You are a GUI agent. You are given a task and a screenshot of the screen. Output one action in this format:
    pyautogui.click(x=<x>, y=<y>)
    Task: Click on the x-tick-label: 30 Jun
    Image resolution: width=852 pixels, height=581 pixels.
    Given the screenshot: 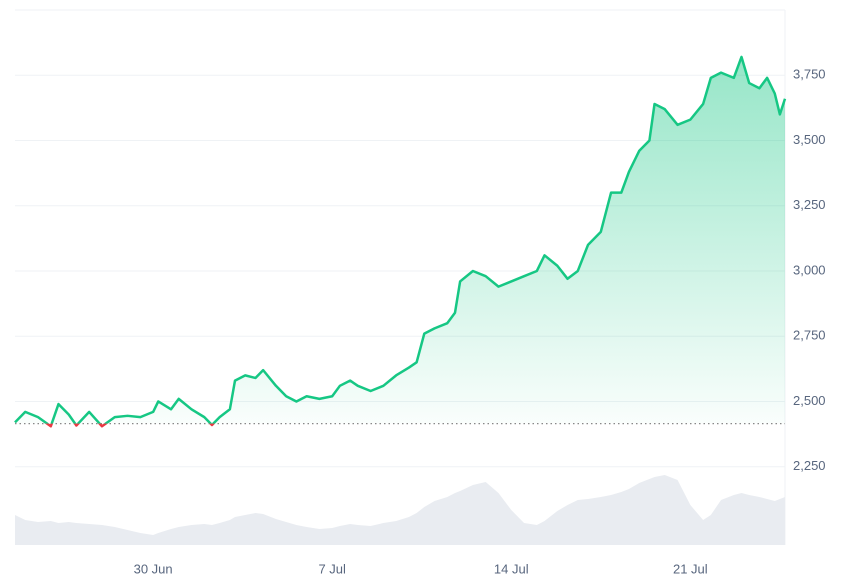 What is the action you would take?
    pyautogui.click(x=153, y=568)
    